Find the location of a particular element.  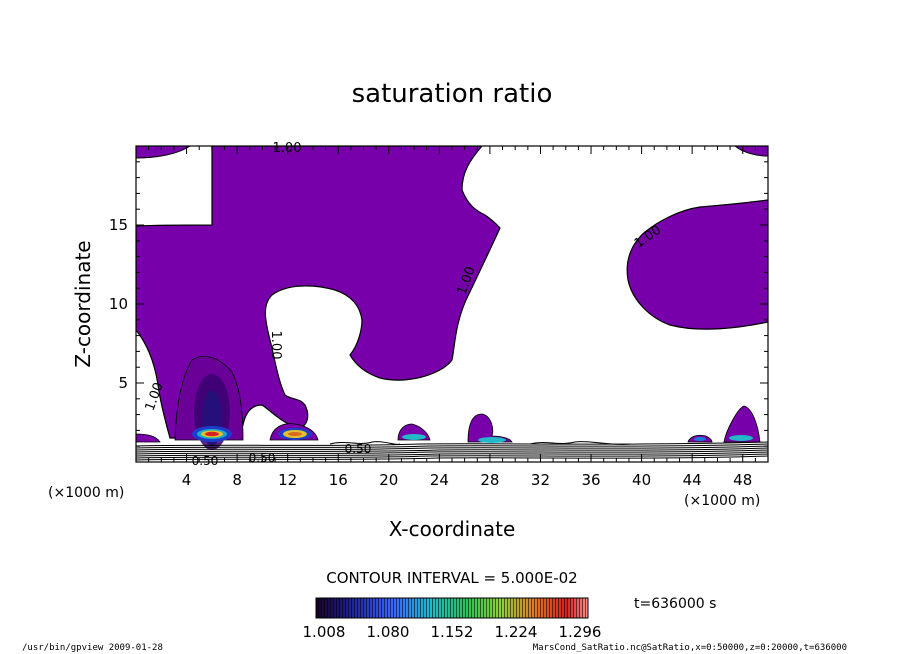

saturated-cell-28k is located at coordinates (490, 428).